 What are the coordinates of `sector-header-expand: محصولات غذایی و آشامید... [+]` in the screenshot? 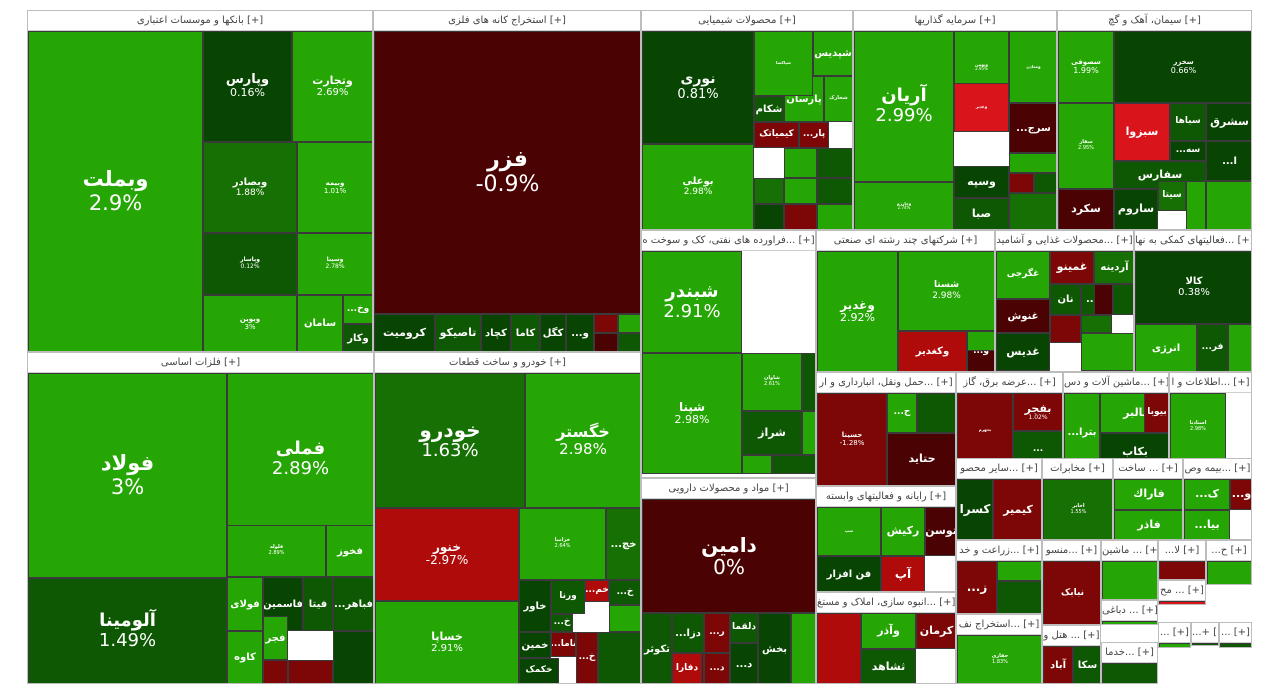 It's located at (1064, 241).